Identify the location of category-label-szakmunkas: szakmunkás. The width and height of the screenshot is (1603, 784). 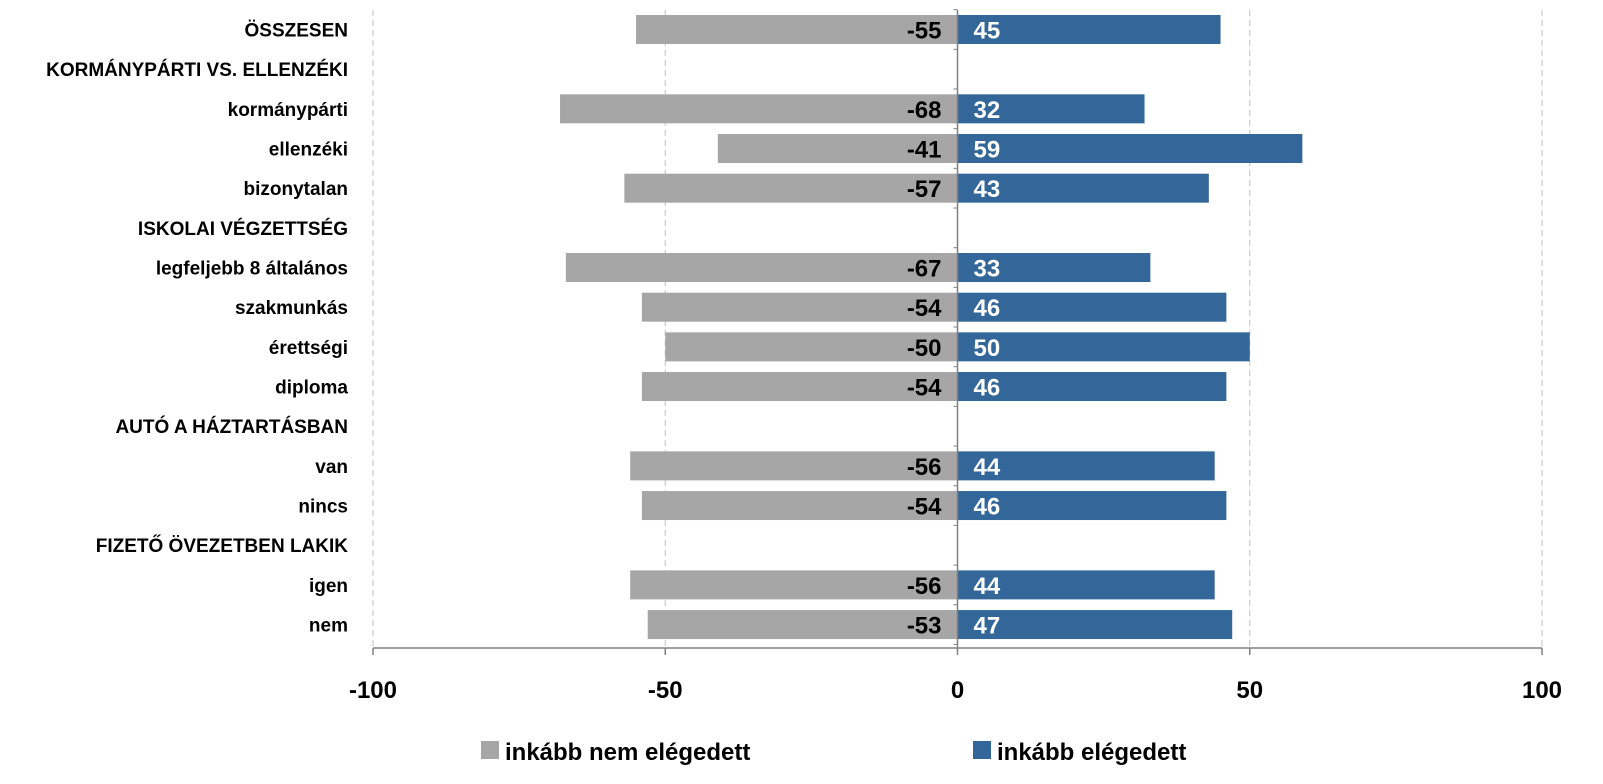
(291, 308).